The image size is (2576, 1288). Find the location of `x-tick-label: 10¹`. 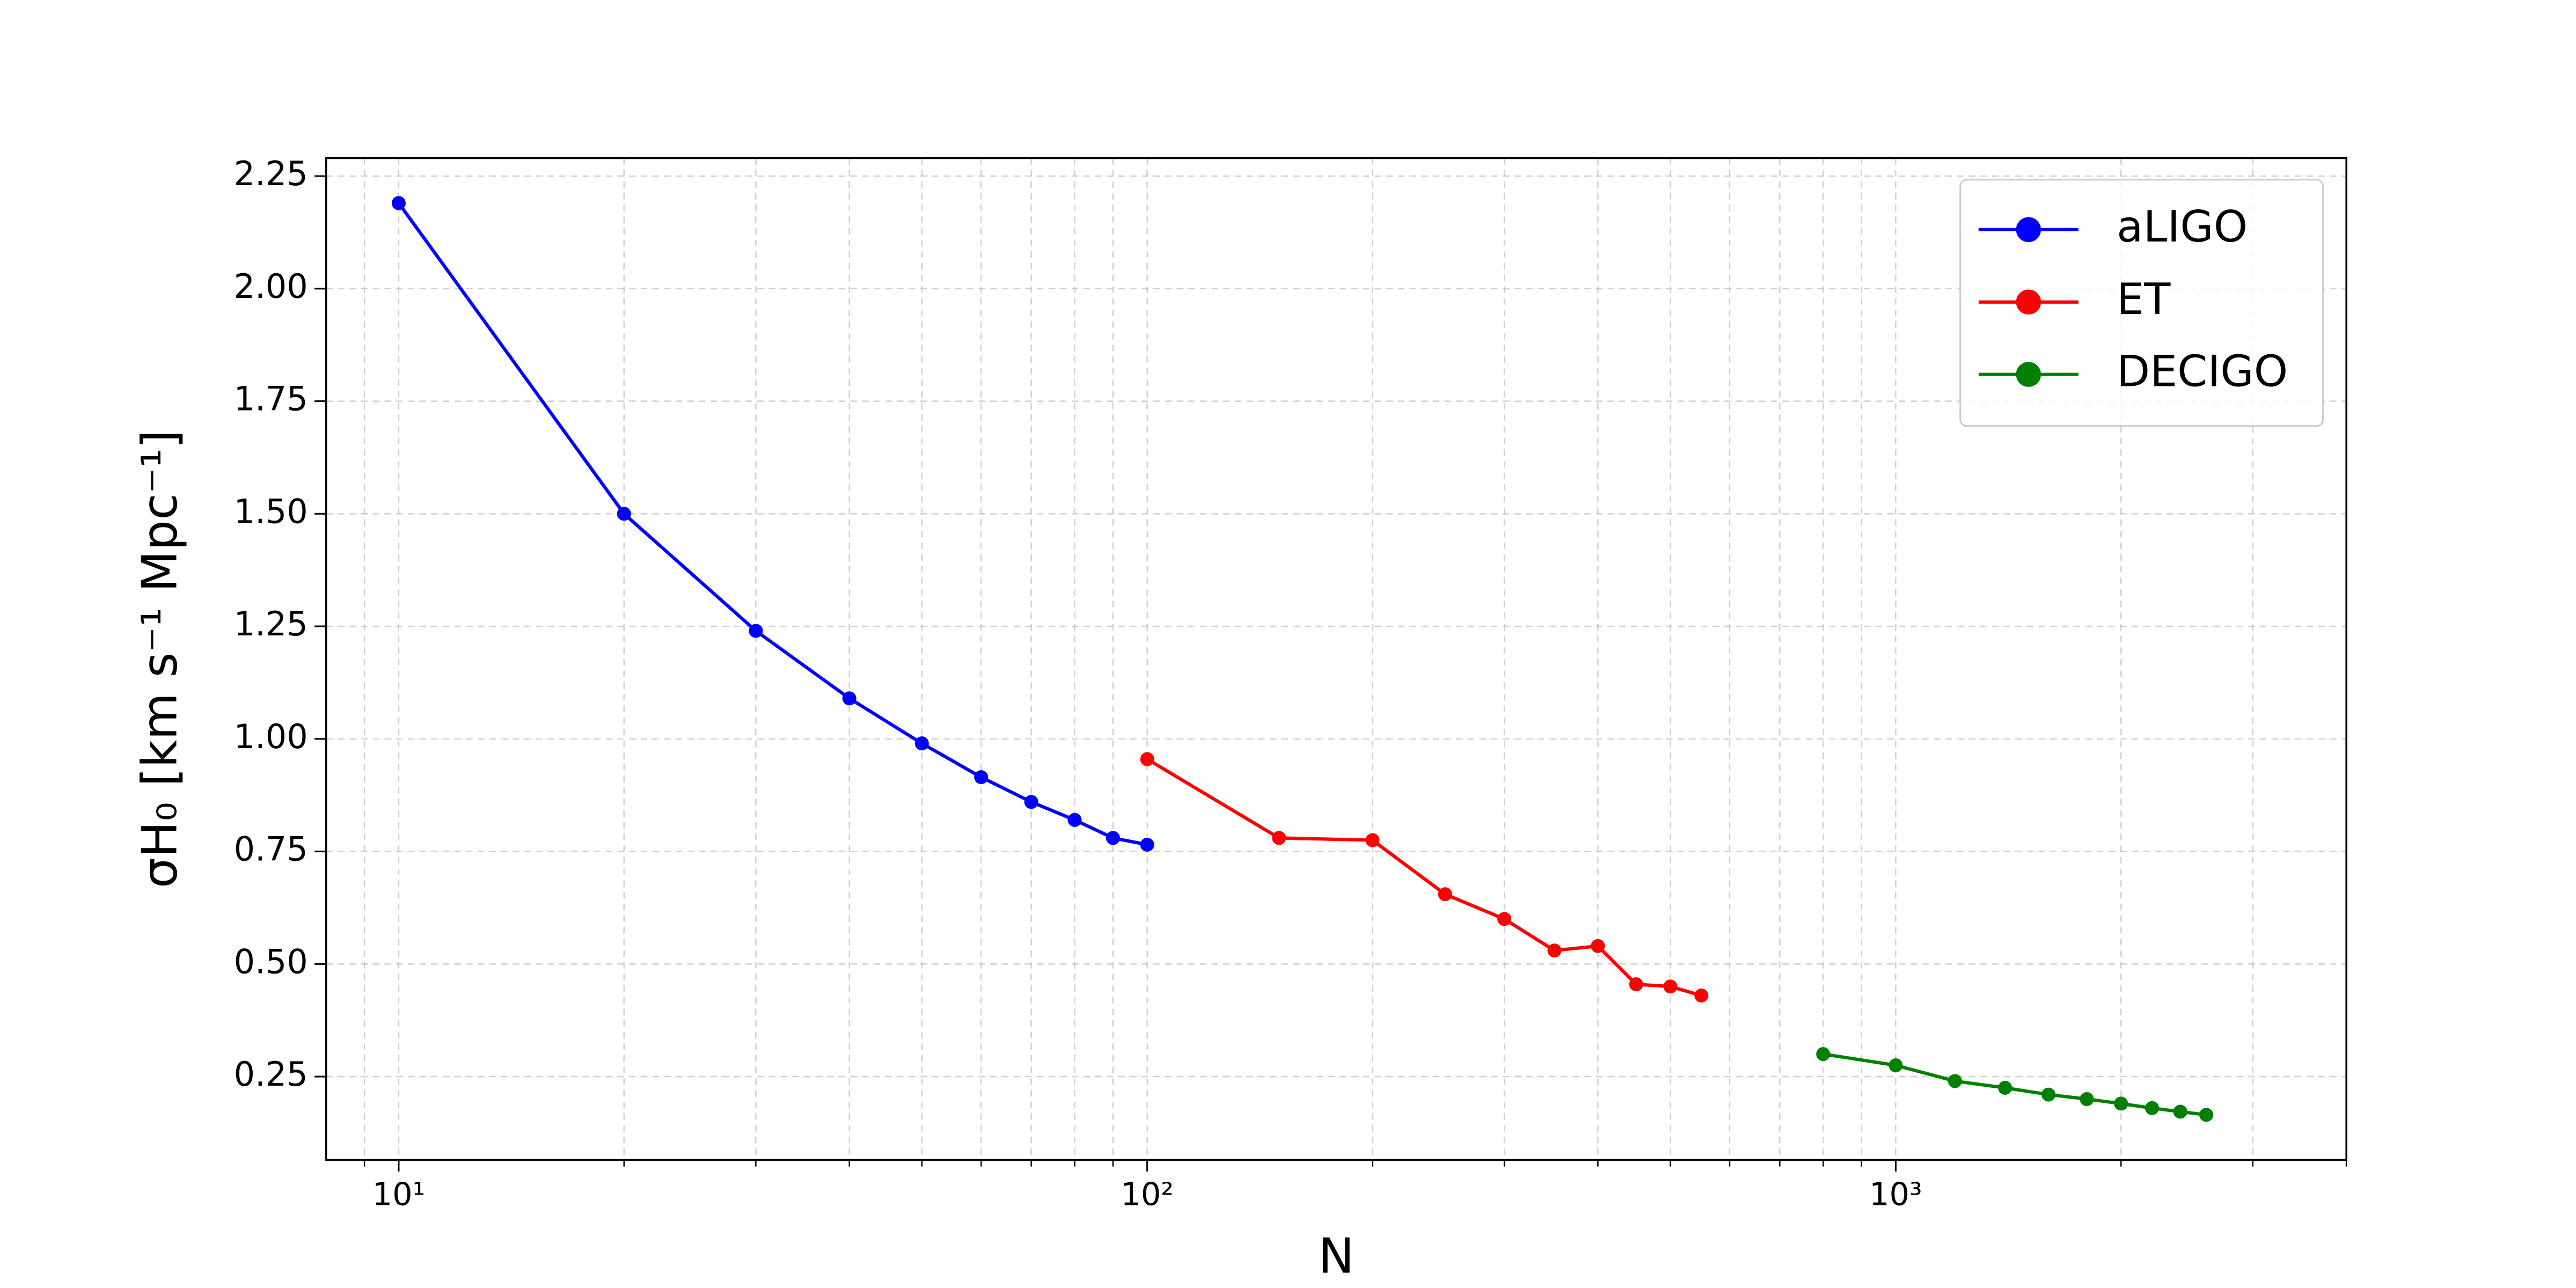

x-tick-label: 10¹ is located at coordinates (399, 1194).